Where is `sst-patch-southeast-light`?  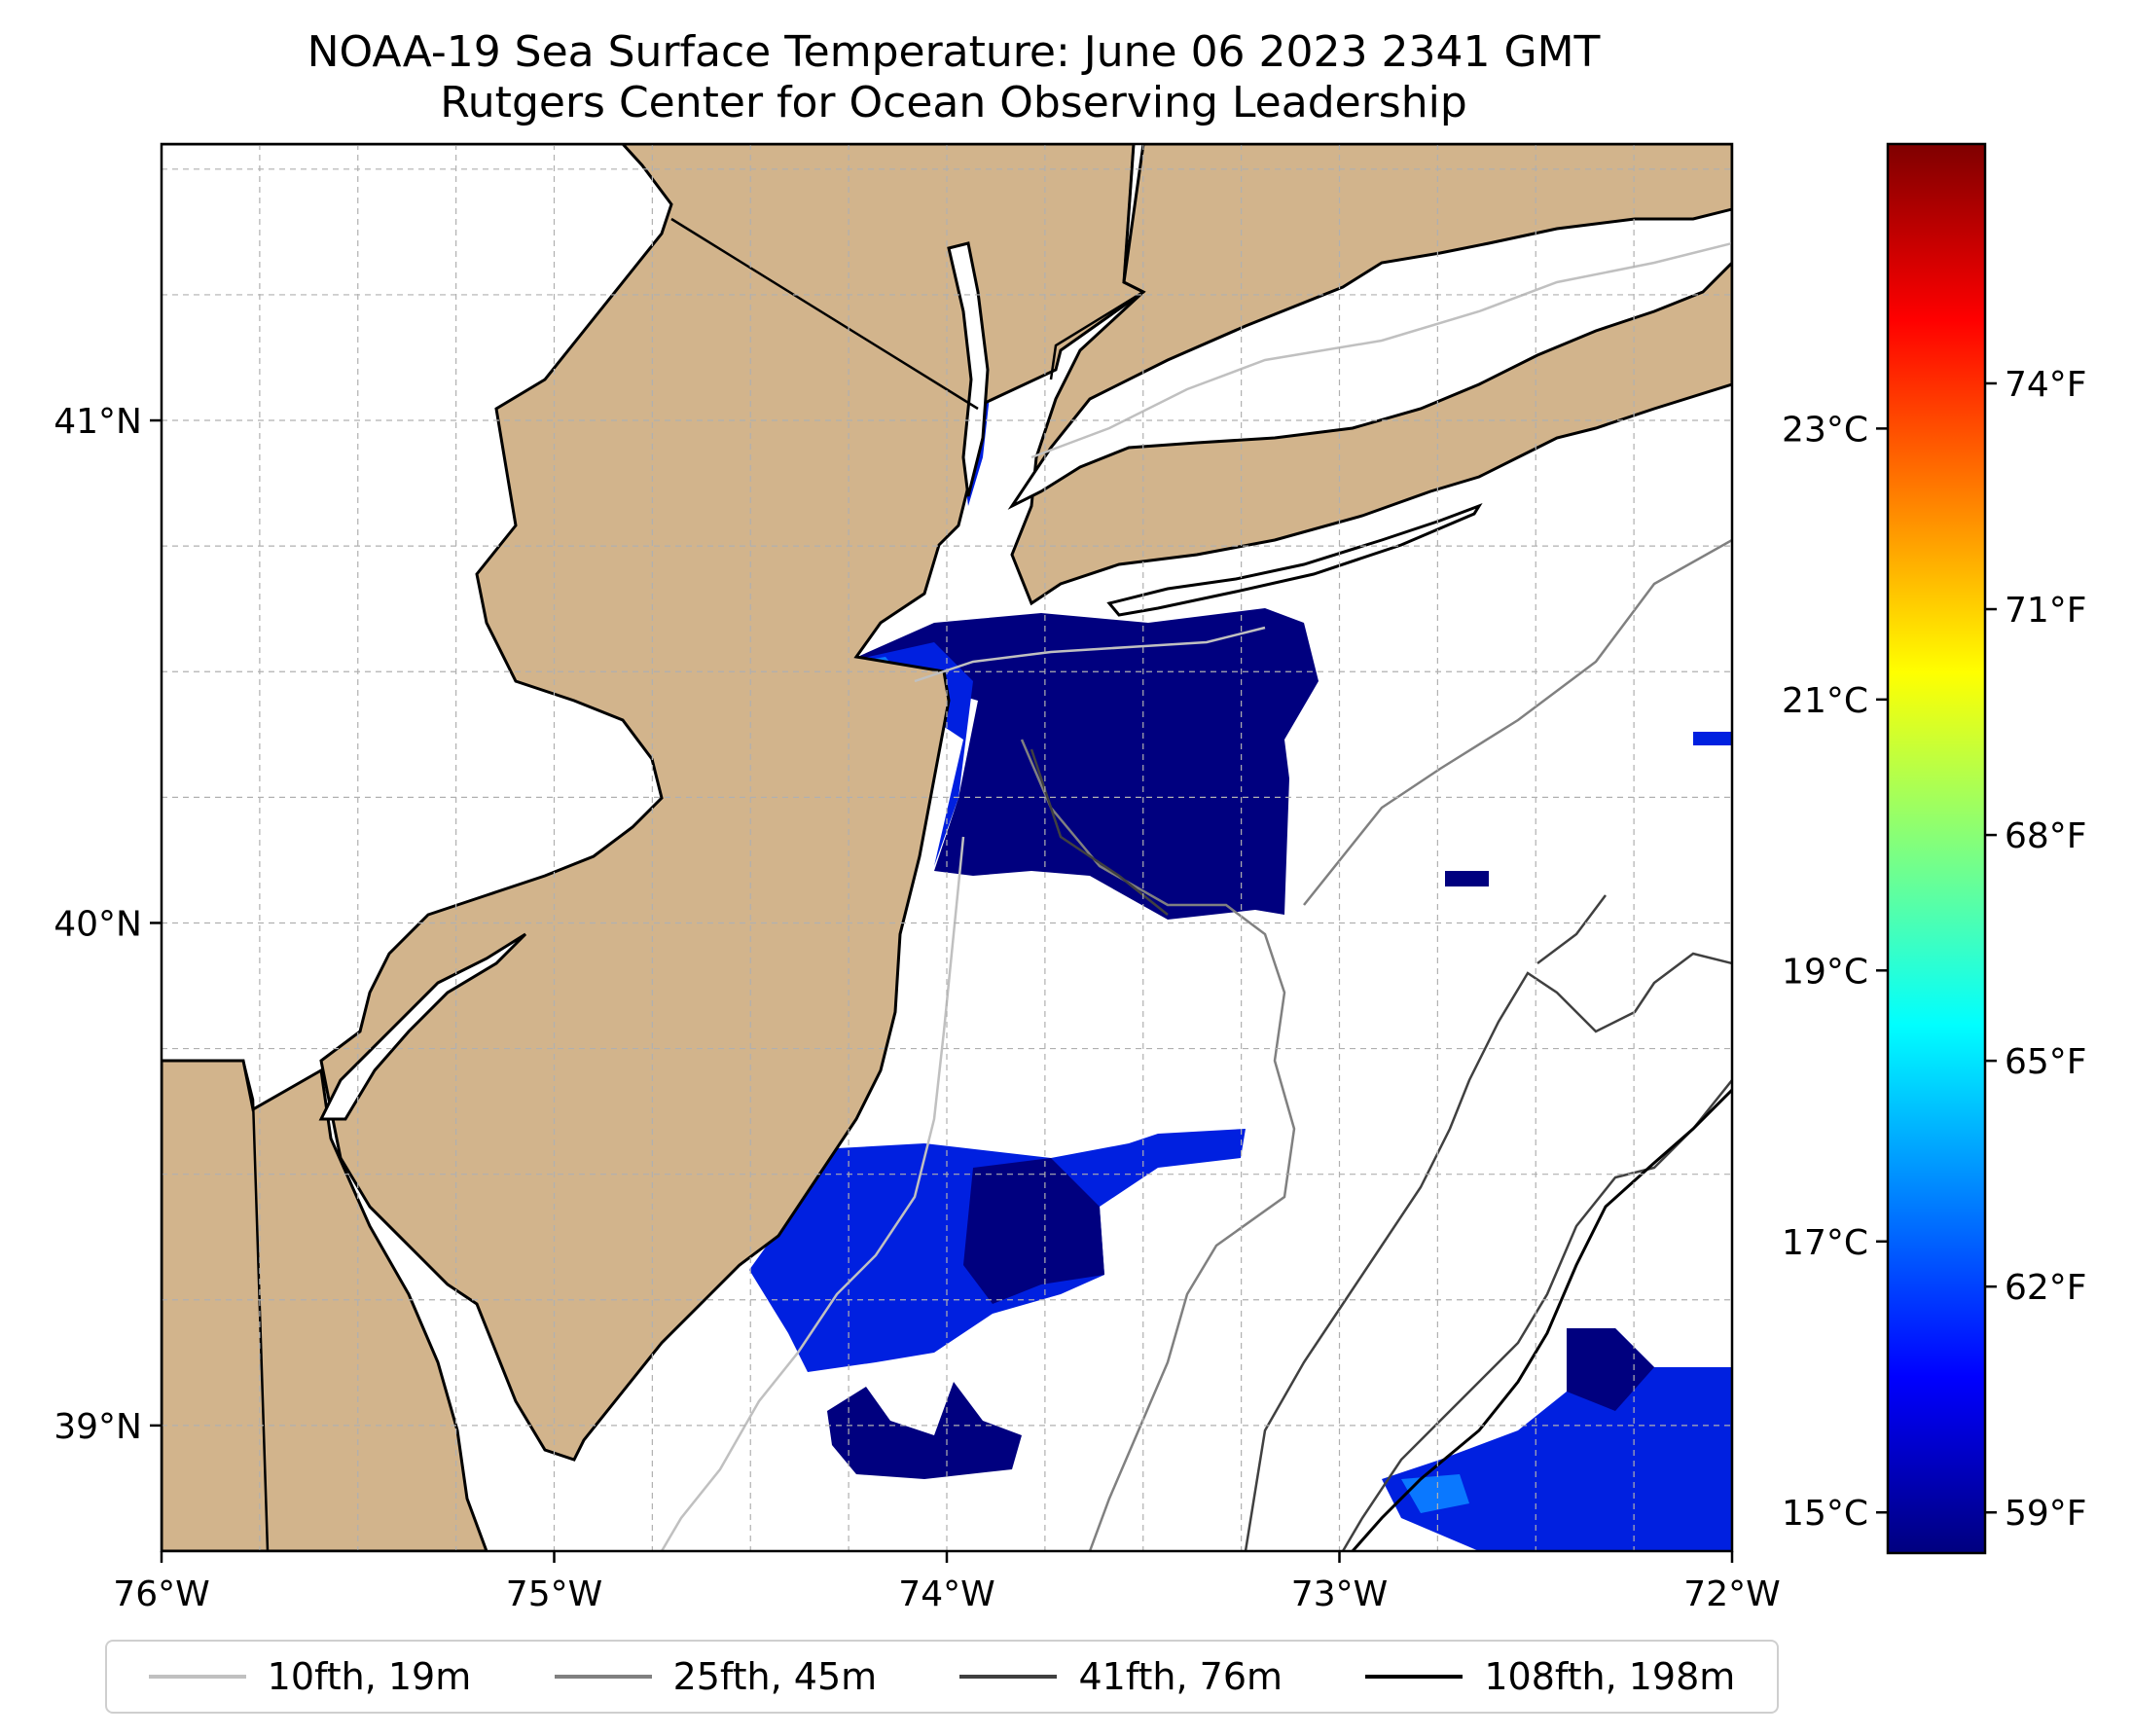
sst-patch-southeast-light is located at coordinates (1435, 1494).